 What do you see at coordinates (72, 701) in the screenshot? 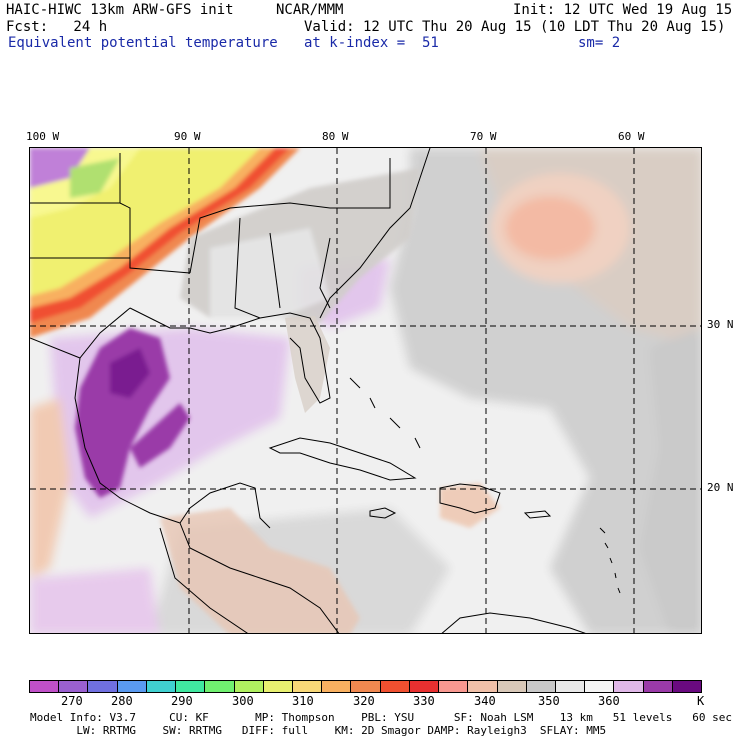
I see `colorbar-tick-270: 270` at bounding box center [72, 701].